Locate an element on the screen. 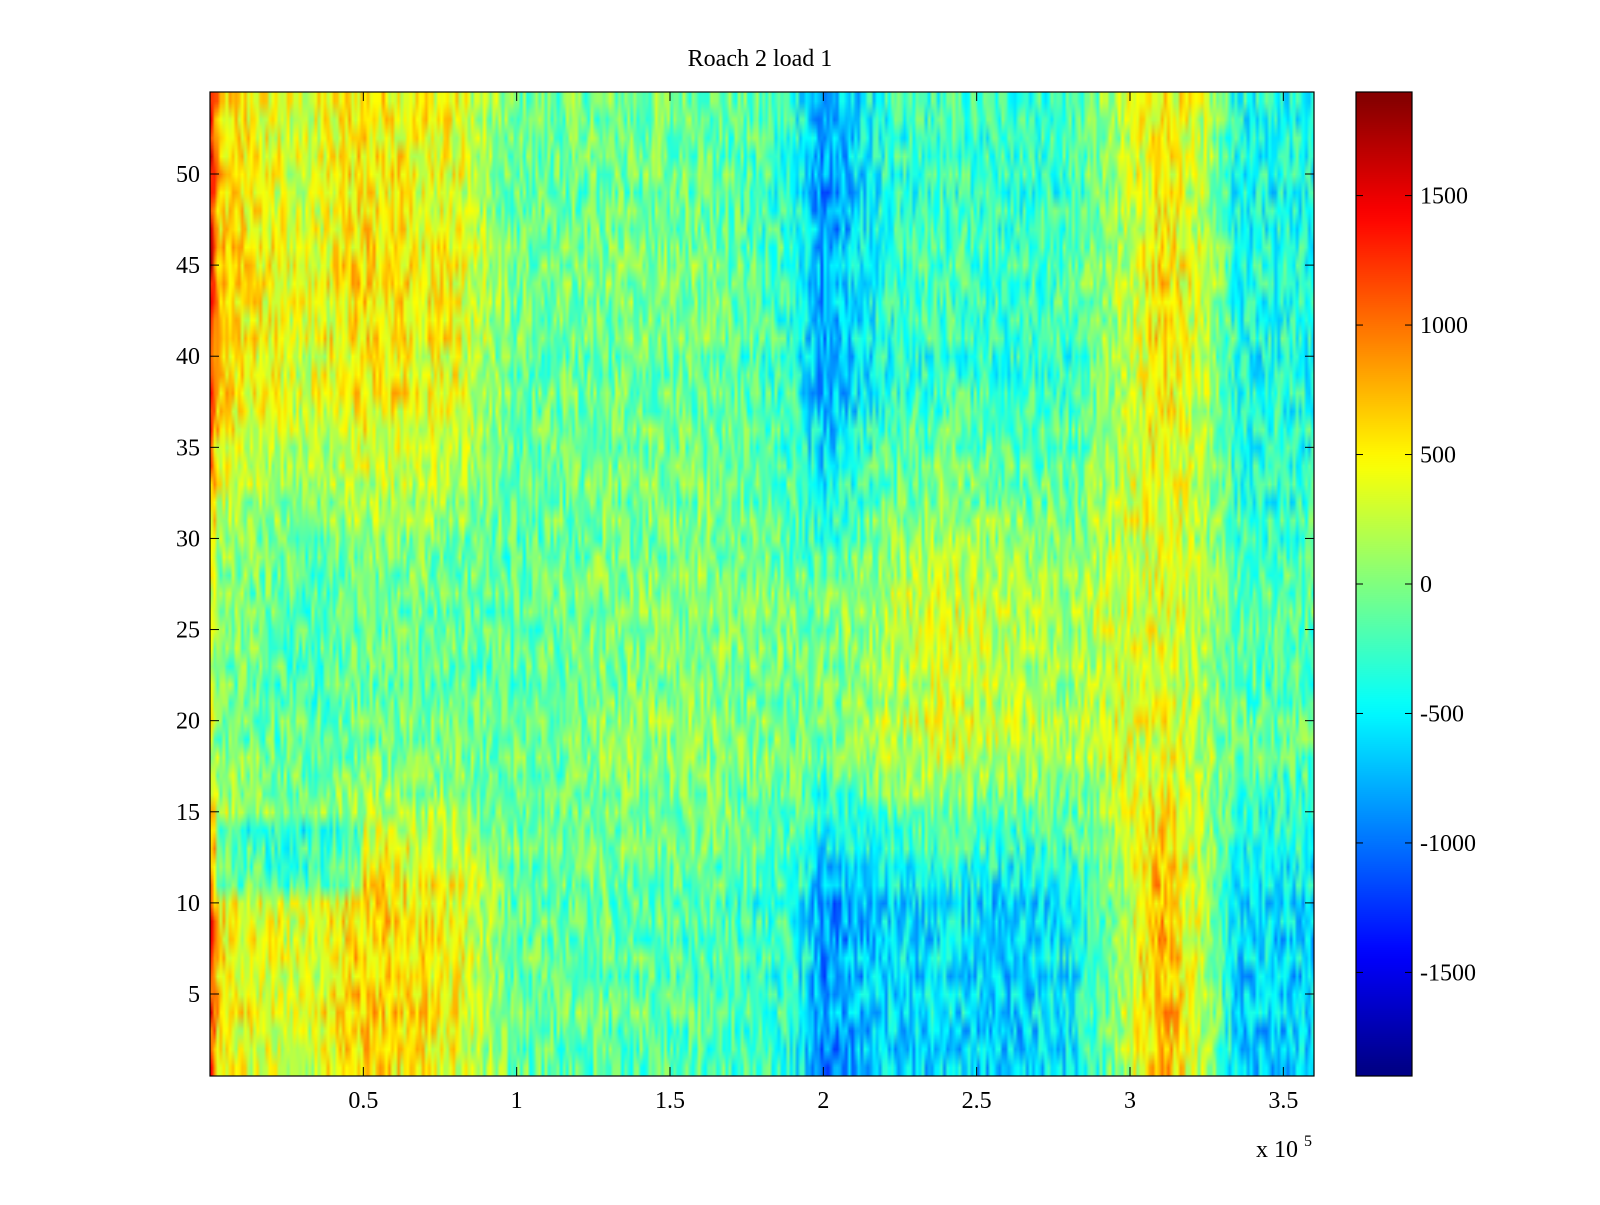 The width and height of the screenshot is (1600, 1205). y-tick-label: 40 is located at coordinates (188, 357).